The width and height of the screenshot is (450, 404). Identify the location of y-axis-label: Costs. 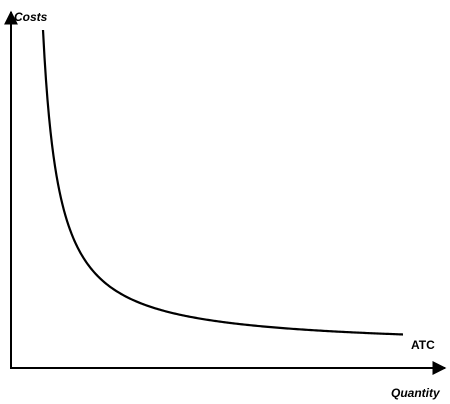
(31, 17).